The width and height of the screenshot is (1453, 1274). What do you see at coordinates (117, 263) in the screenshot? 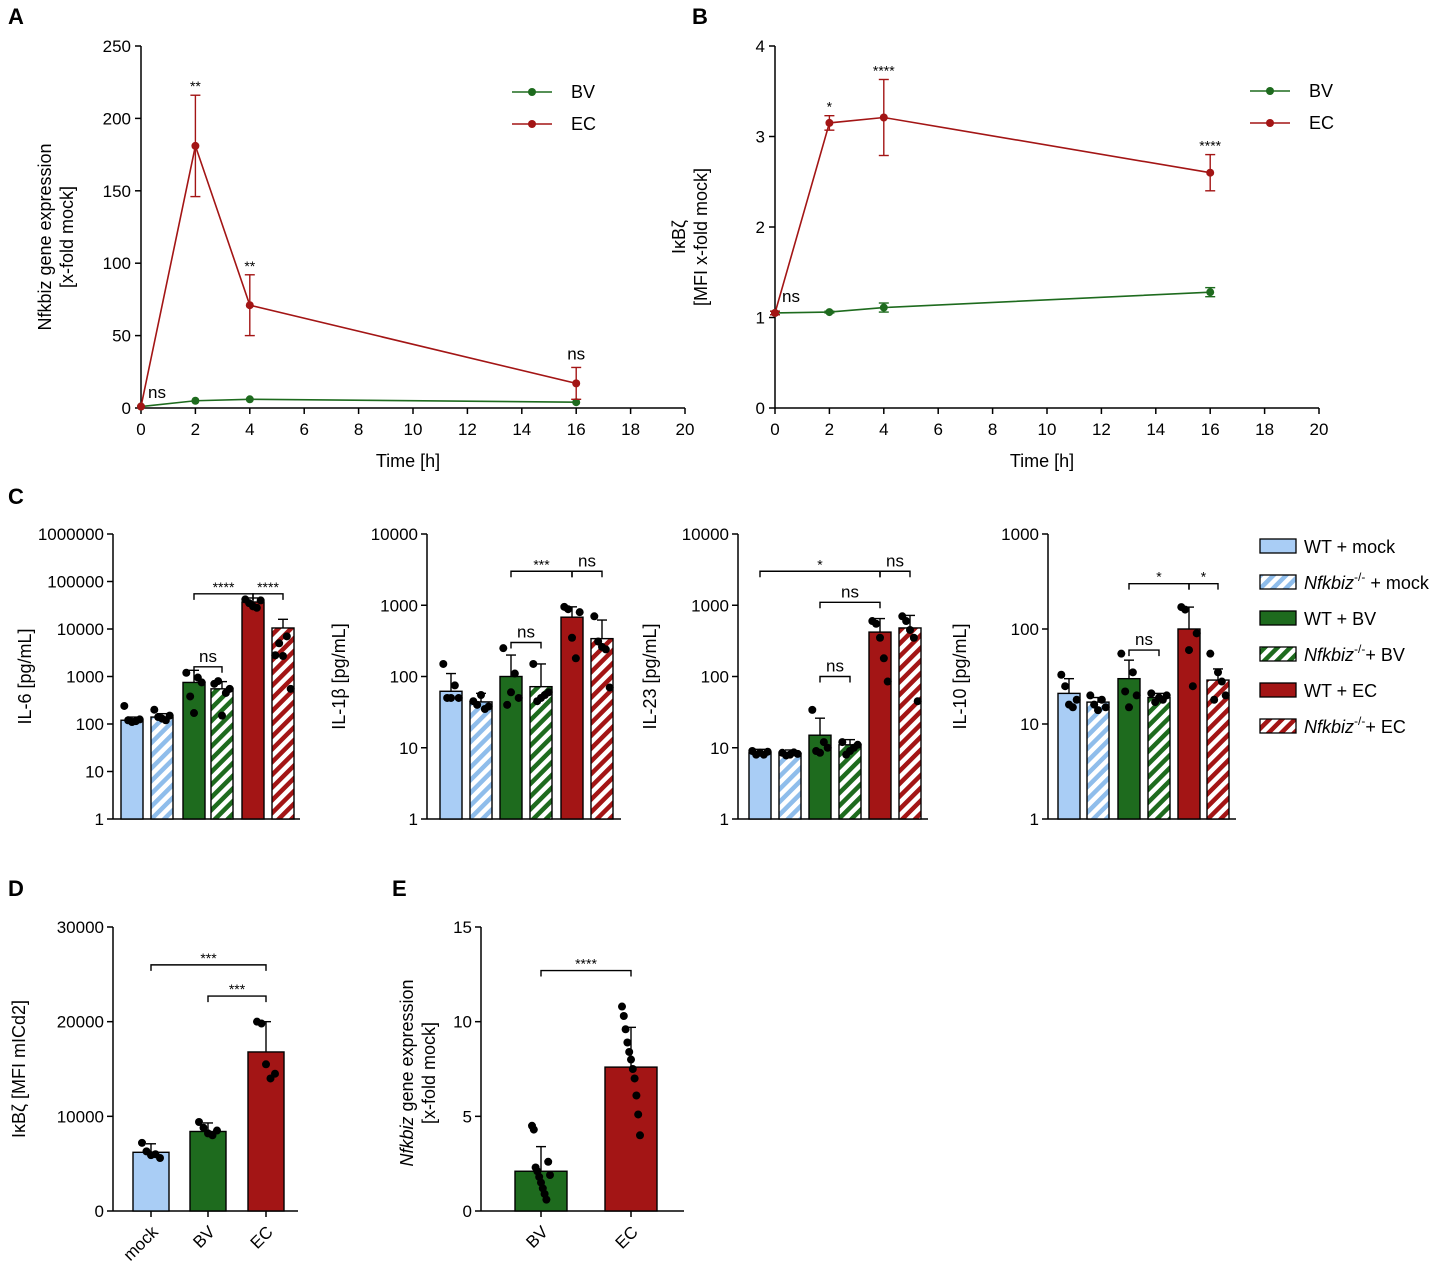
I see `y-tick-label: 100` at bounding box center [117, 263].